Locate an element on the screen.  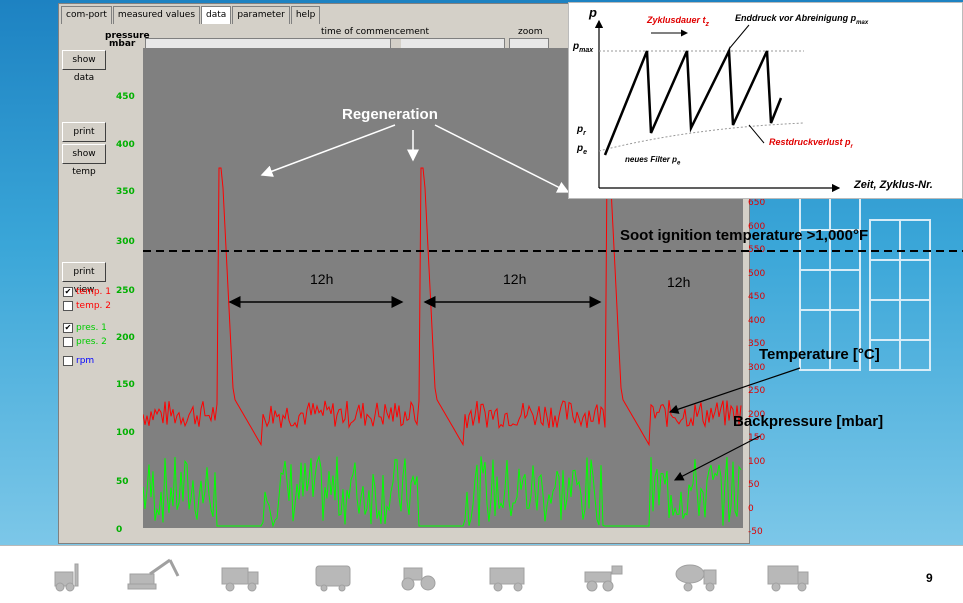
forklift-icon is located at coordinates (66, 577).